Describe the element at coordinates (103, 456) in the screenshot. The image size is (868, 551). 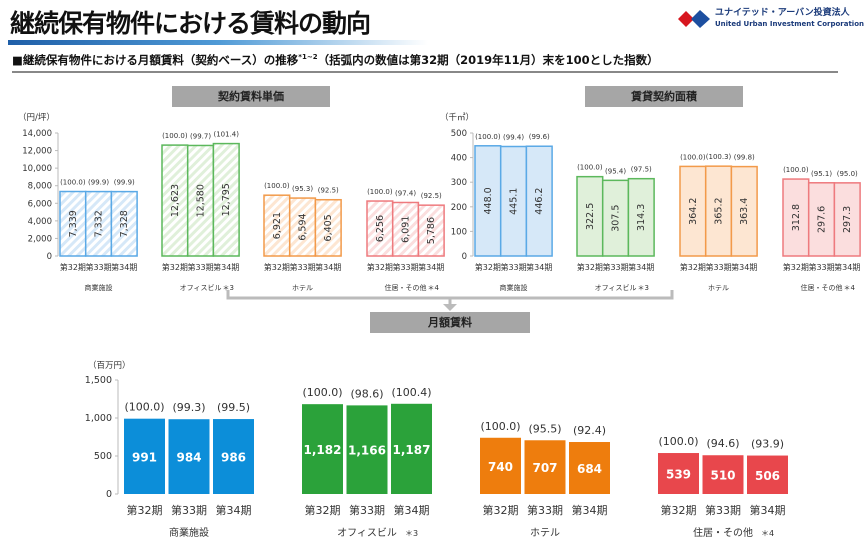
I see `y-tick-label: 500` at that location.